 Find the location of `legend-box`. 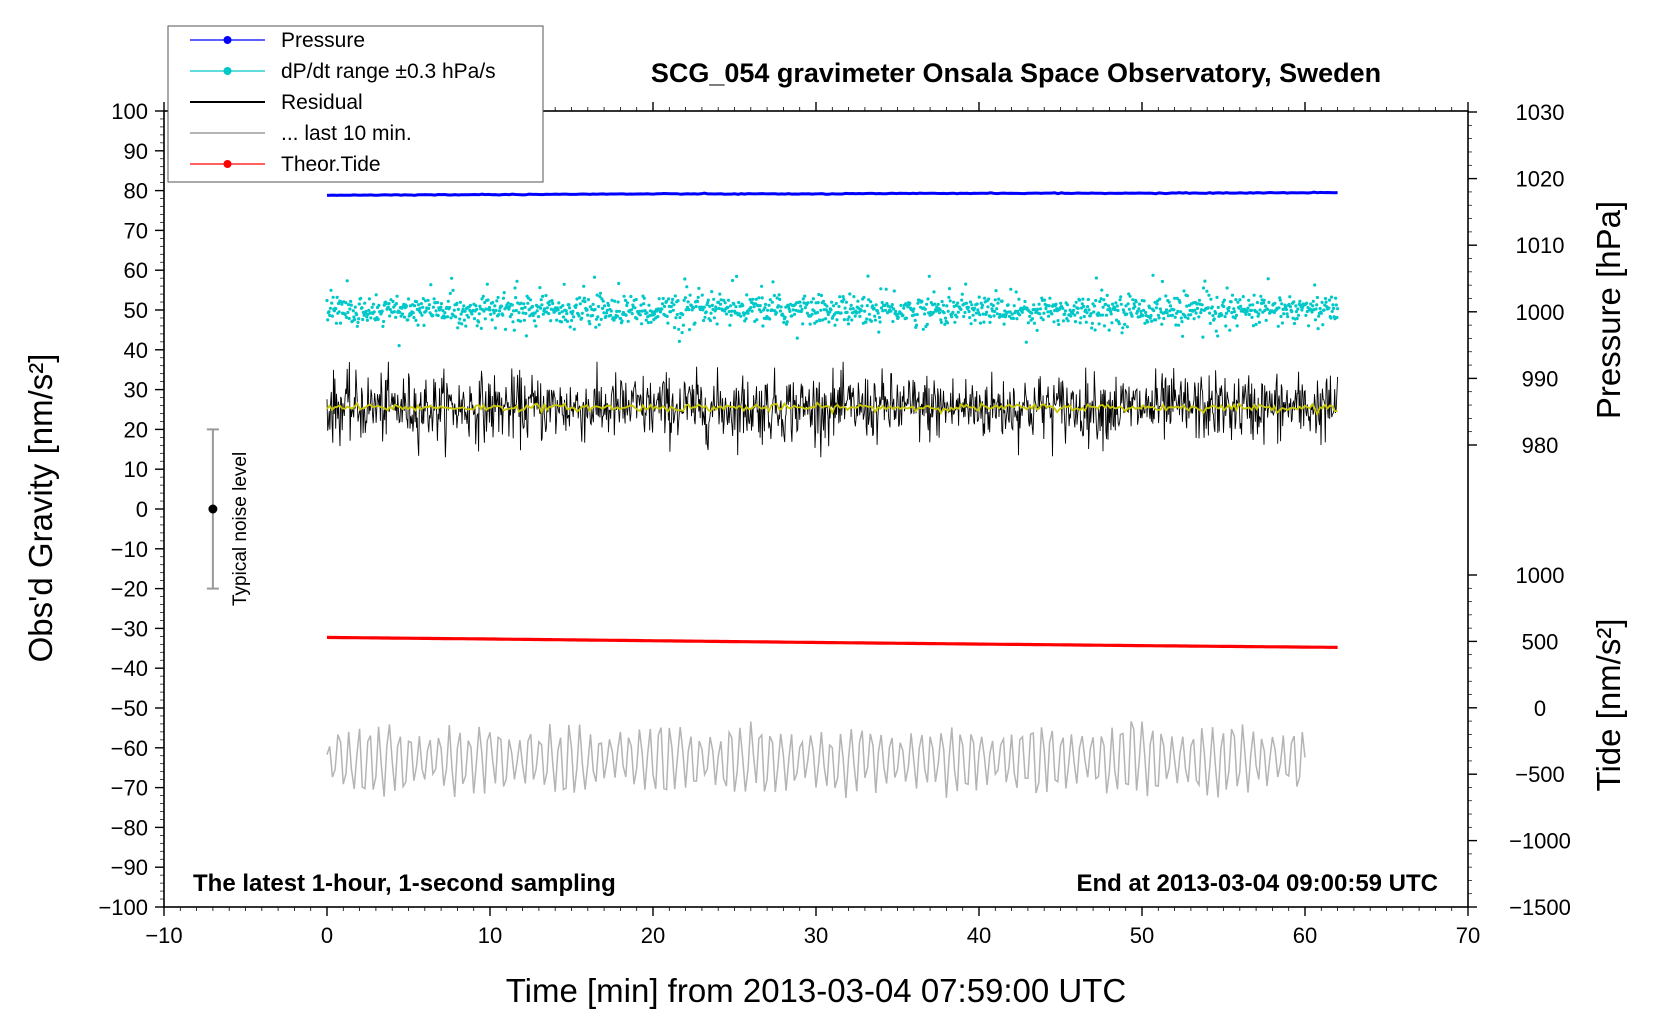

legend-box is located at coordinates (355, 104).